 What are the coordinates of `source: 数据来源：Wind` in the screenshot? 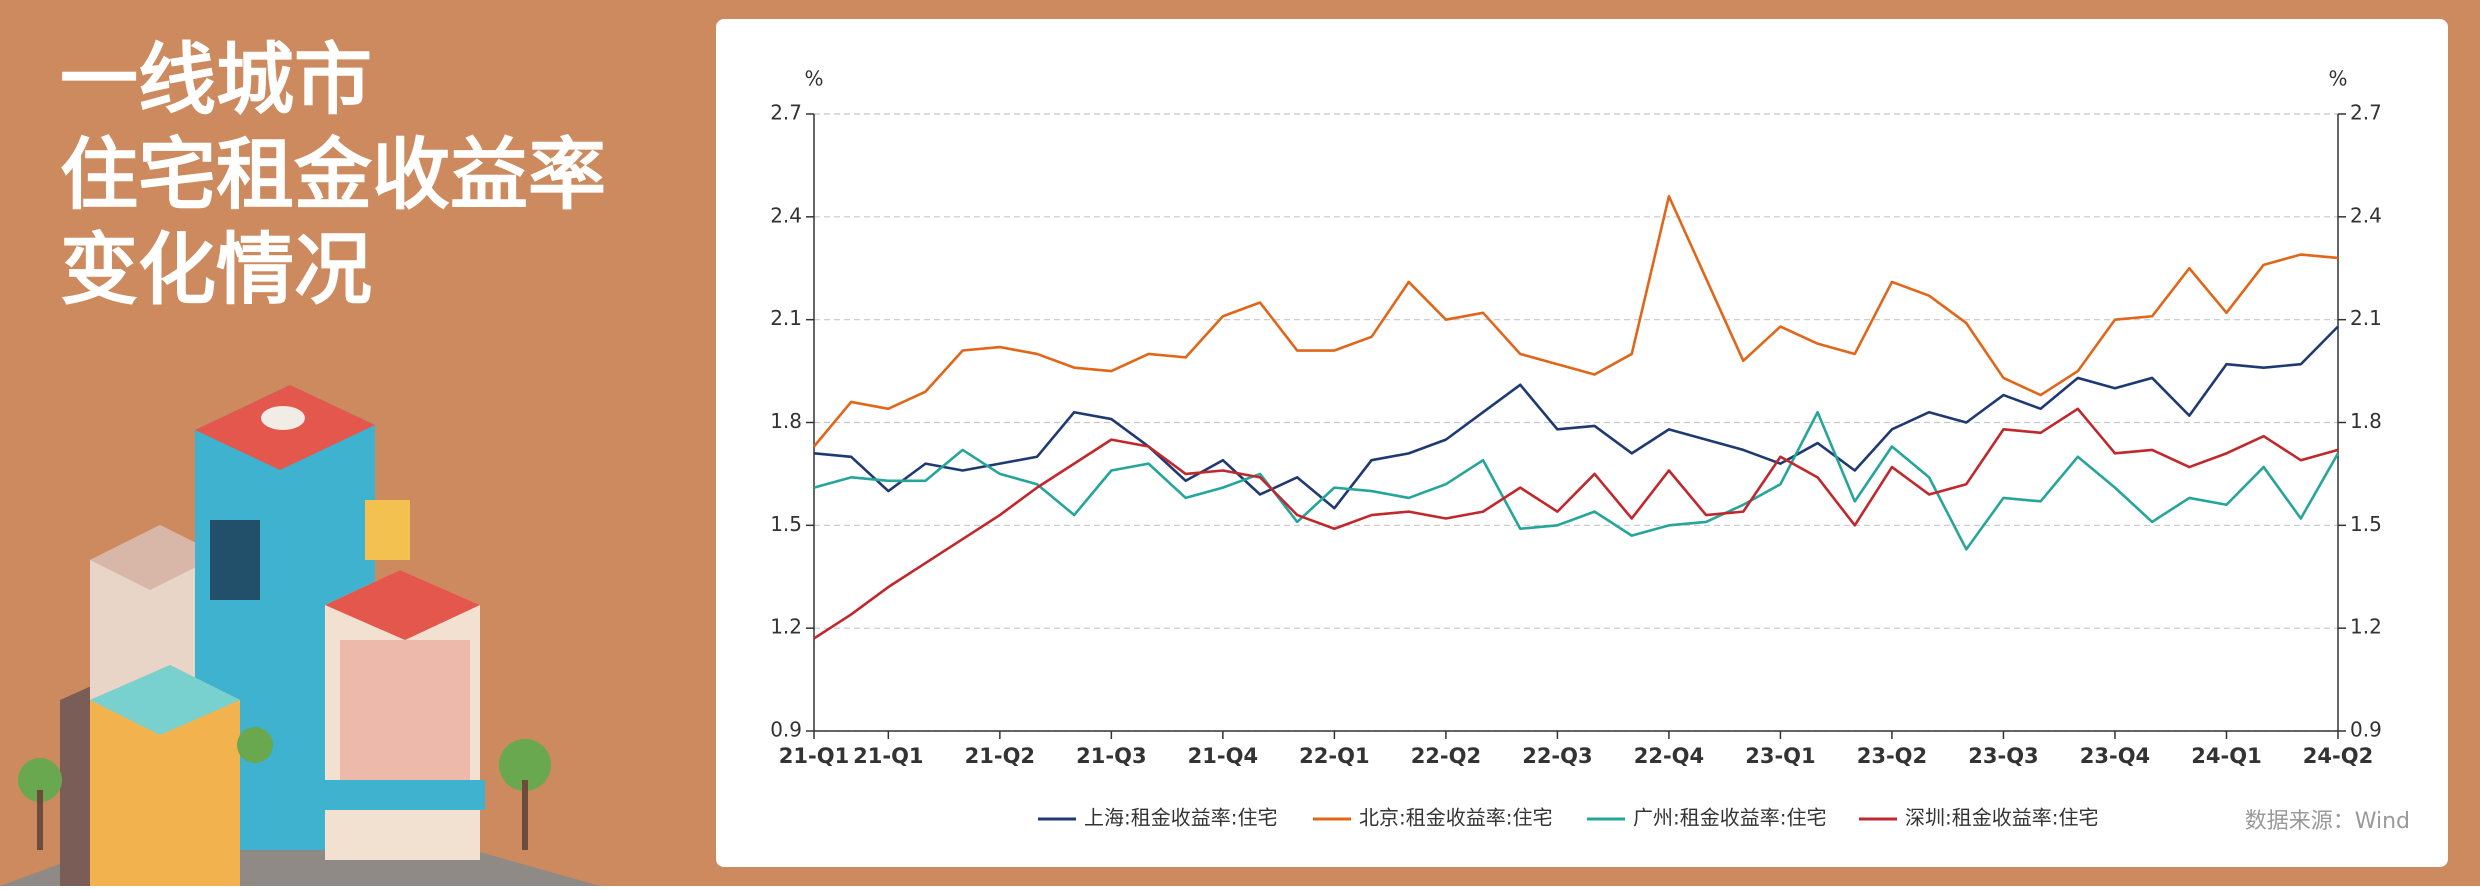 It's located at (2327, 821).